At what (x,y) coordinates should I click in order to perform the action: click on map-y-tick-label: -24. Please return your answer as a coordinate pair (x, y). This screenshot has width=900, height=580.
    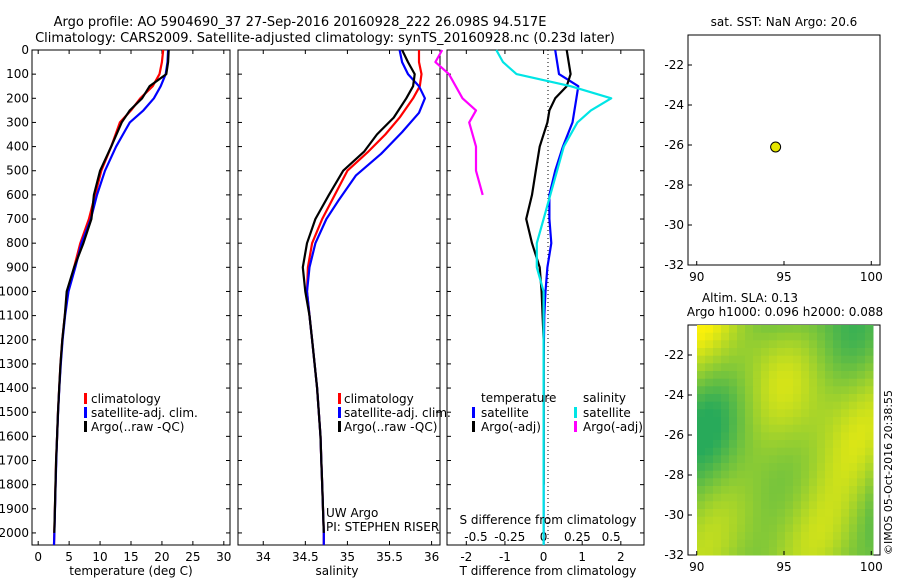
    Looking at the image, I should click on (674, 105).